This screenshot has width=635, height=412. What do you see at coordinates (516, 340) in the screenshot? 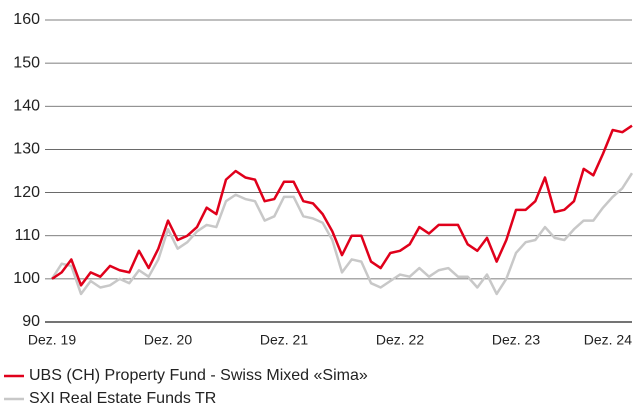
I see `x-tick-label: Dez. 23` at bounding box center [516, 340].